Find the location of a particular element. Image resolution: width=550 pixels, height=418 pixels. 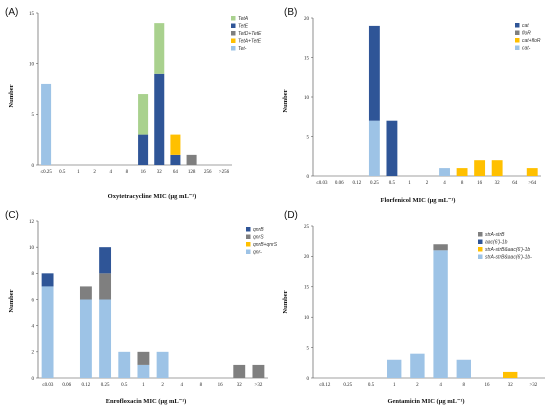

panel-3-x-tick-label: 4 is located at coordinates (182, 385).